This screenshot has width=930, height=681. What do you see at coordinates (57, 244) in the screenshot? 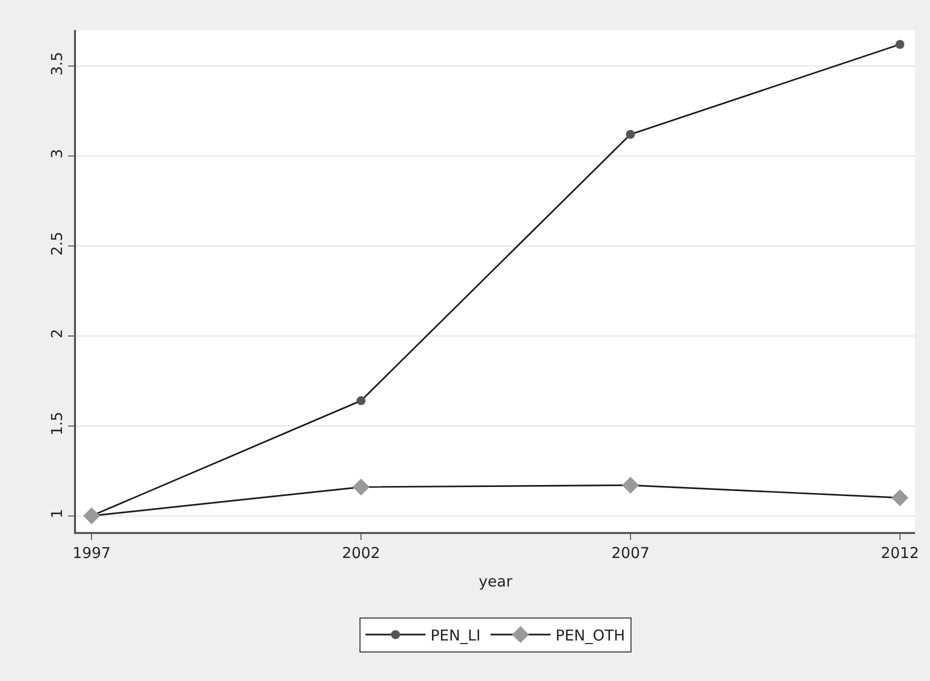
I see `y-tick-label: 2.5` at bounding box center [57, 244].